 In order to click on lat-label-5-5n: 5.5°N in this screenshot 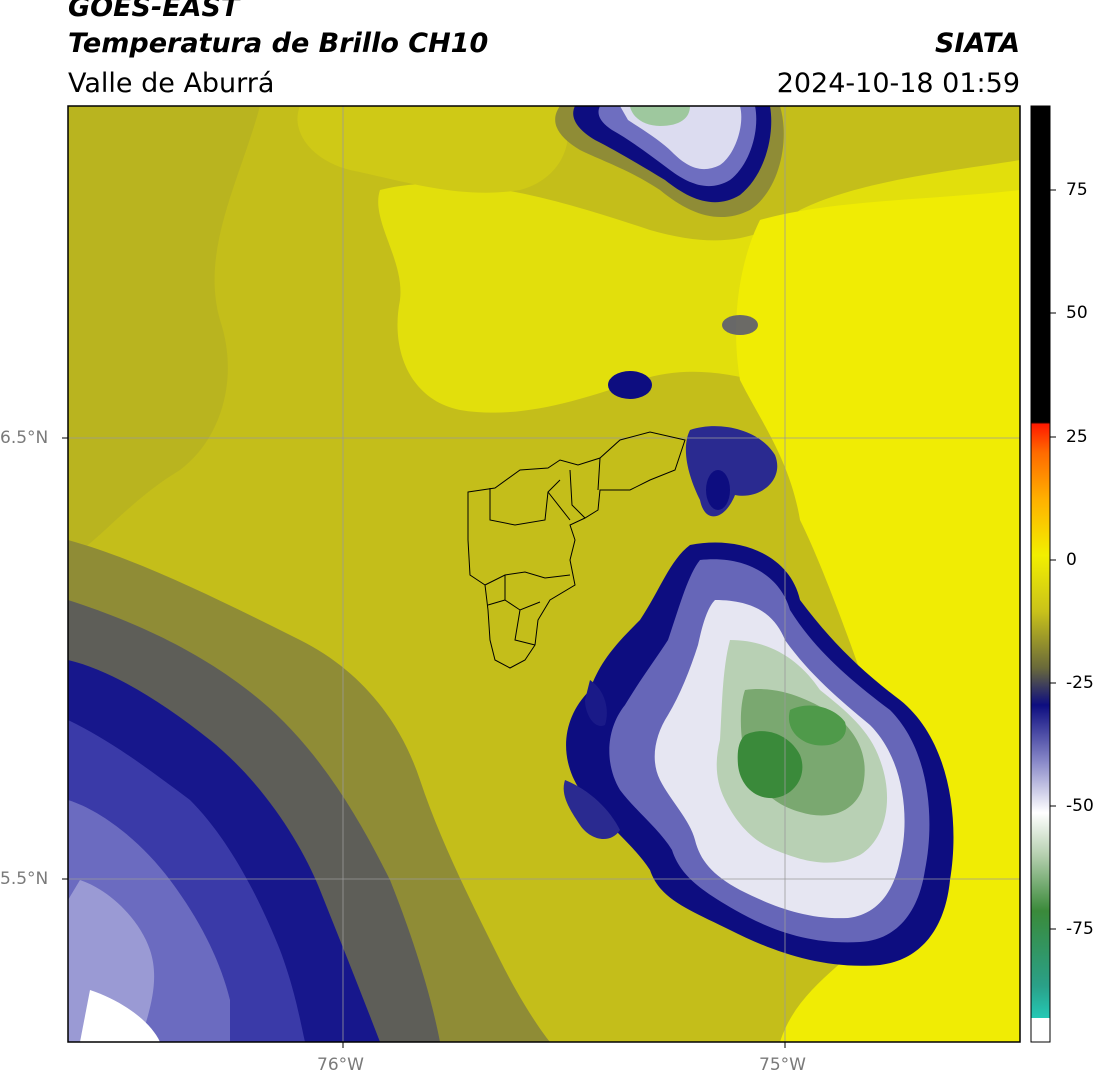, I will do `click(24, 879)`.